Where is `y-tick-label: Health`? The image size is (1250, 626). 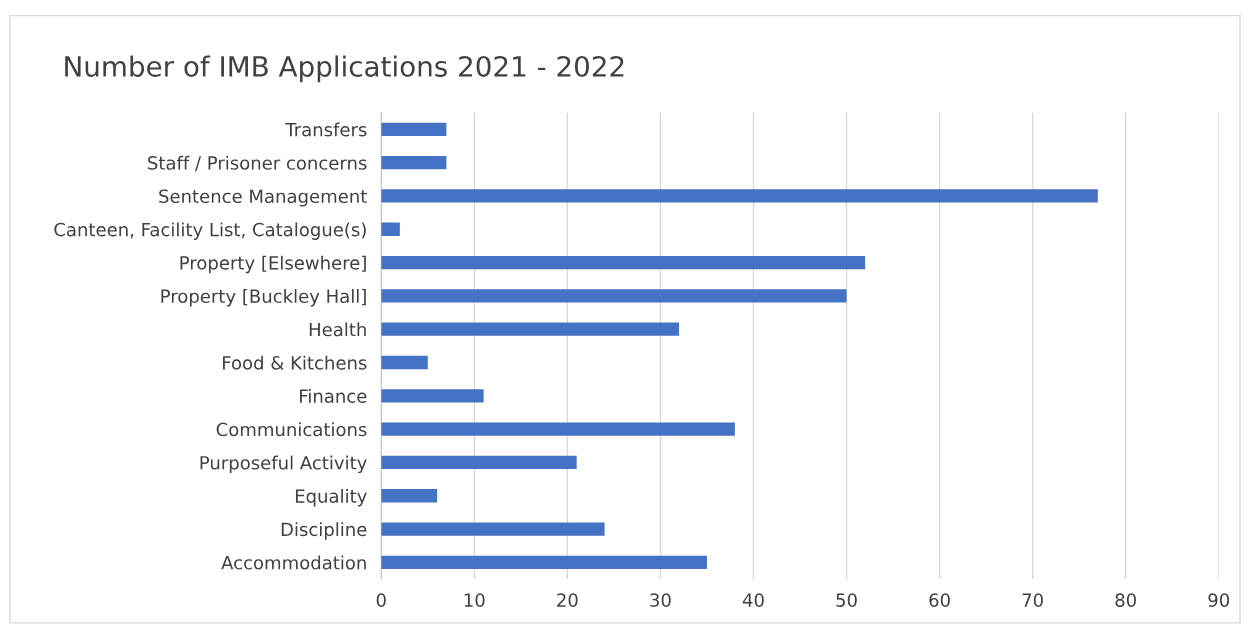
y-tick-label: Health is located at coordinates (337, 329).